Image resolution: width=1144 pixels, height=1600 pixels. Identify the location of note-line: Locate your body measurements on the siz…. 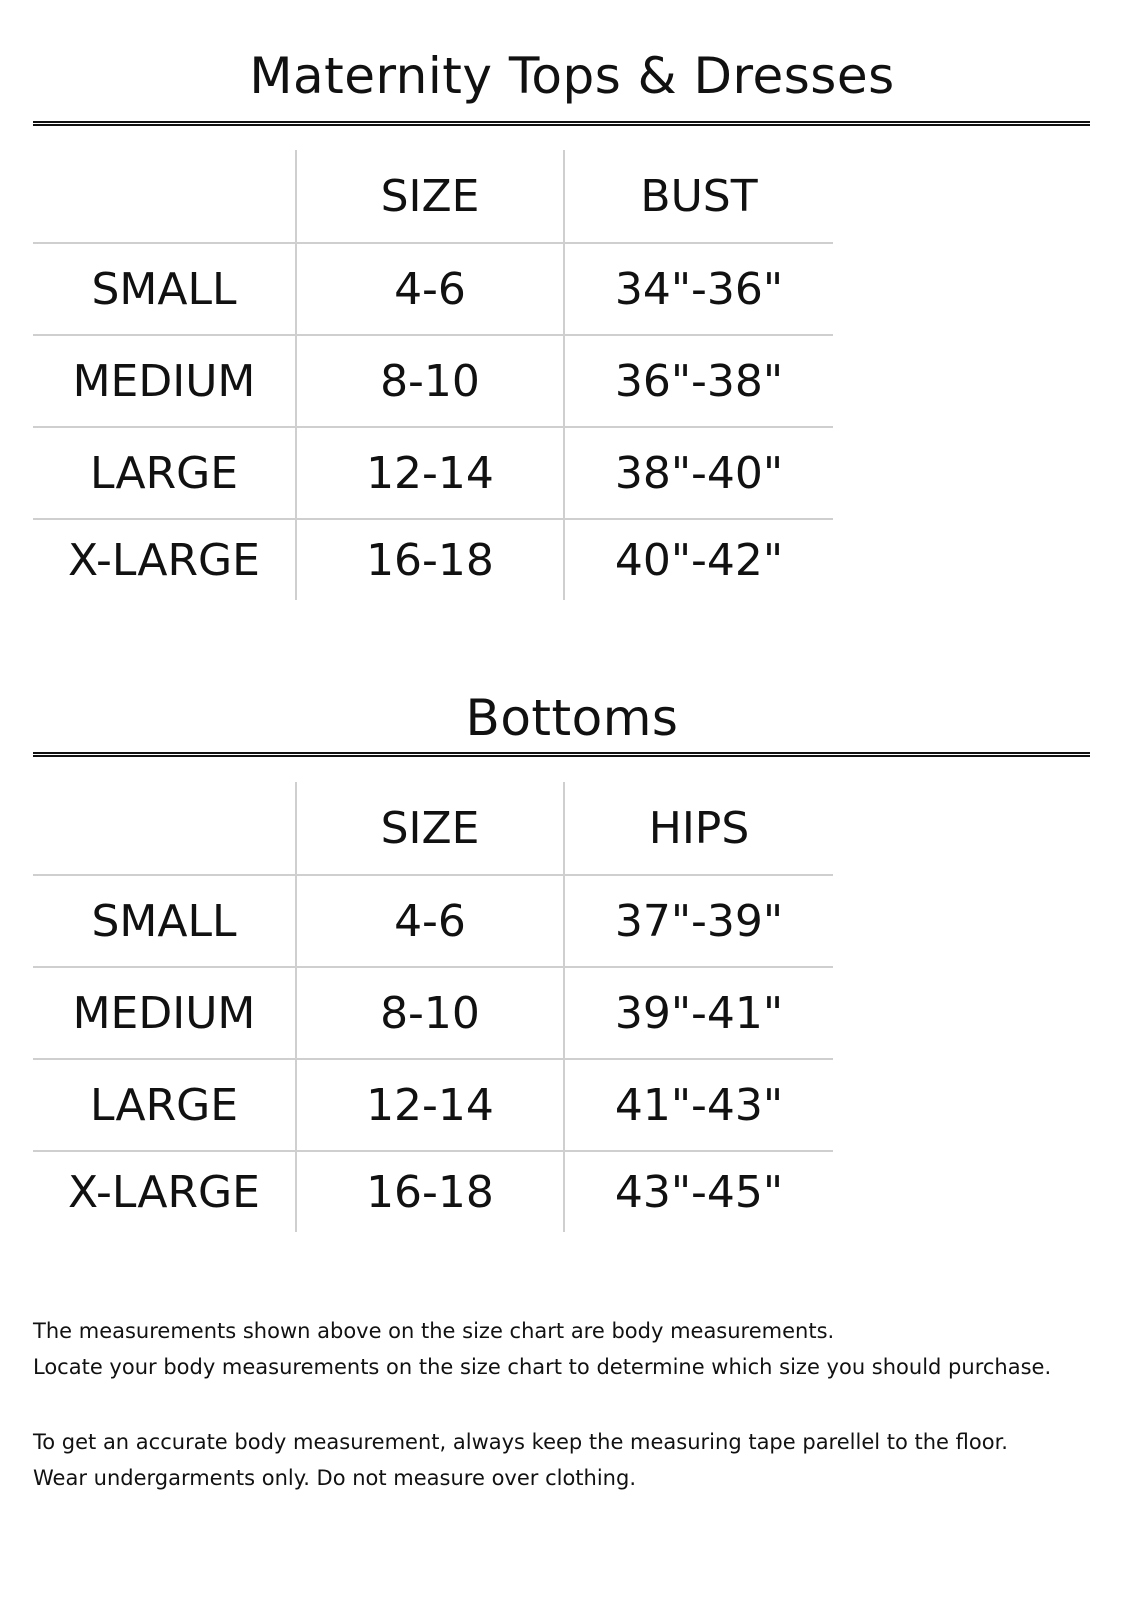
(542, 1367).